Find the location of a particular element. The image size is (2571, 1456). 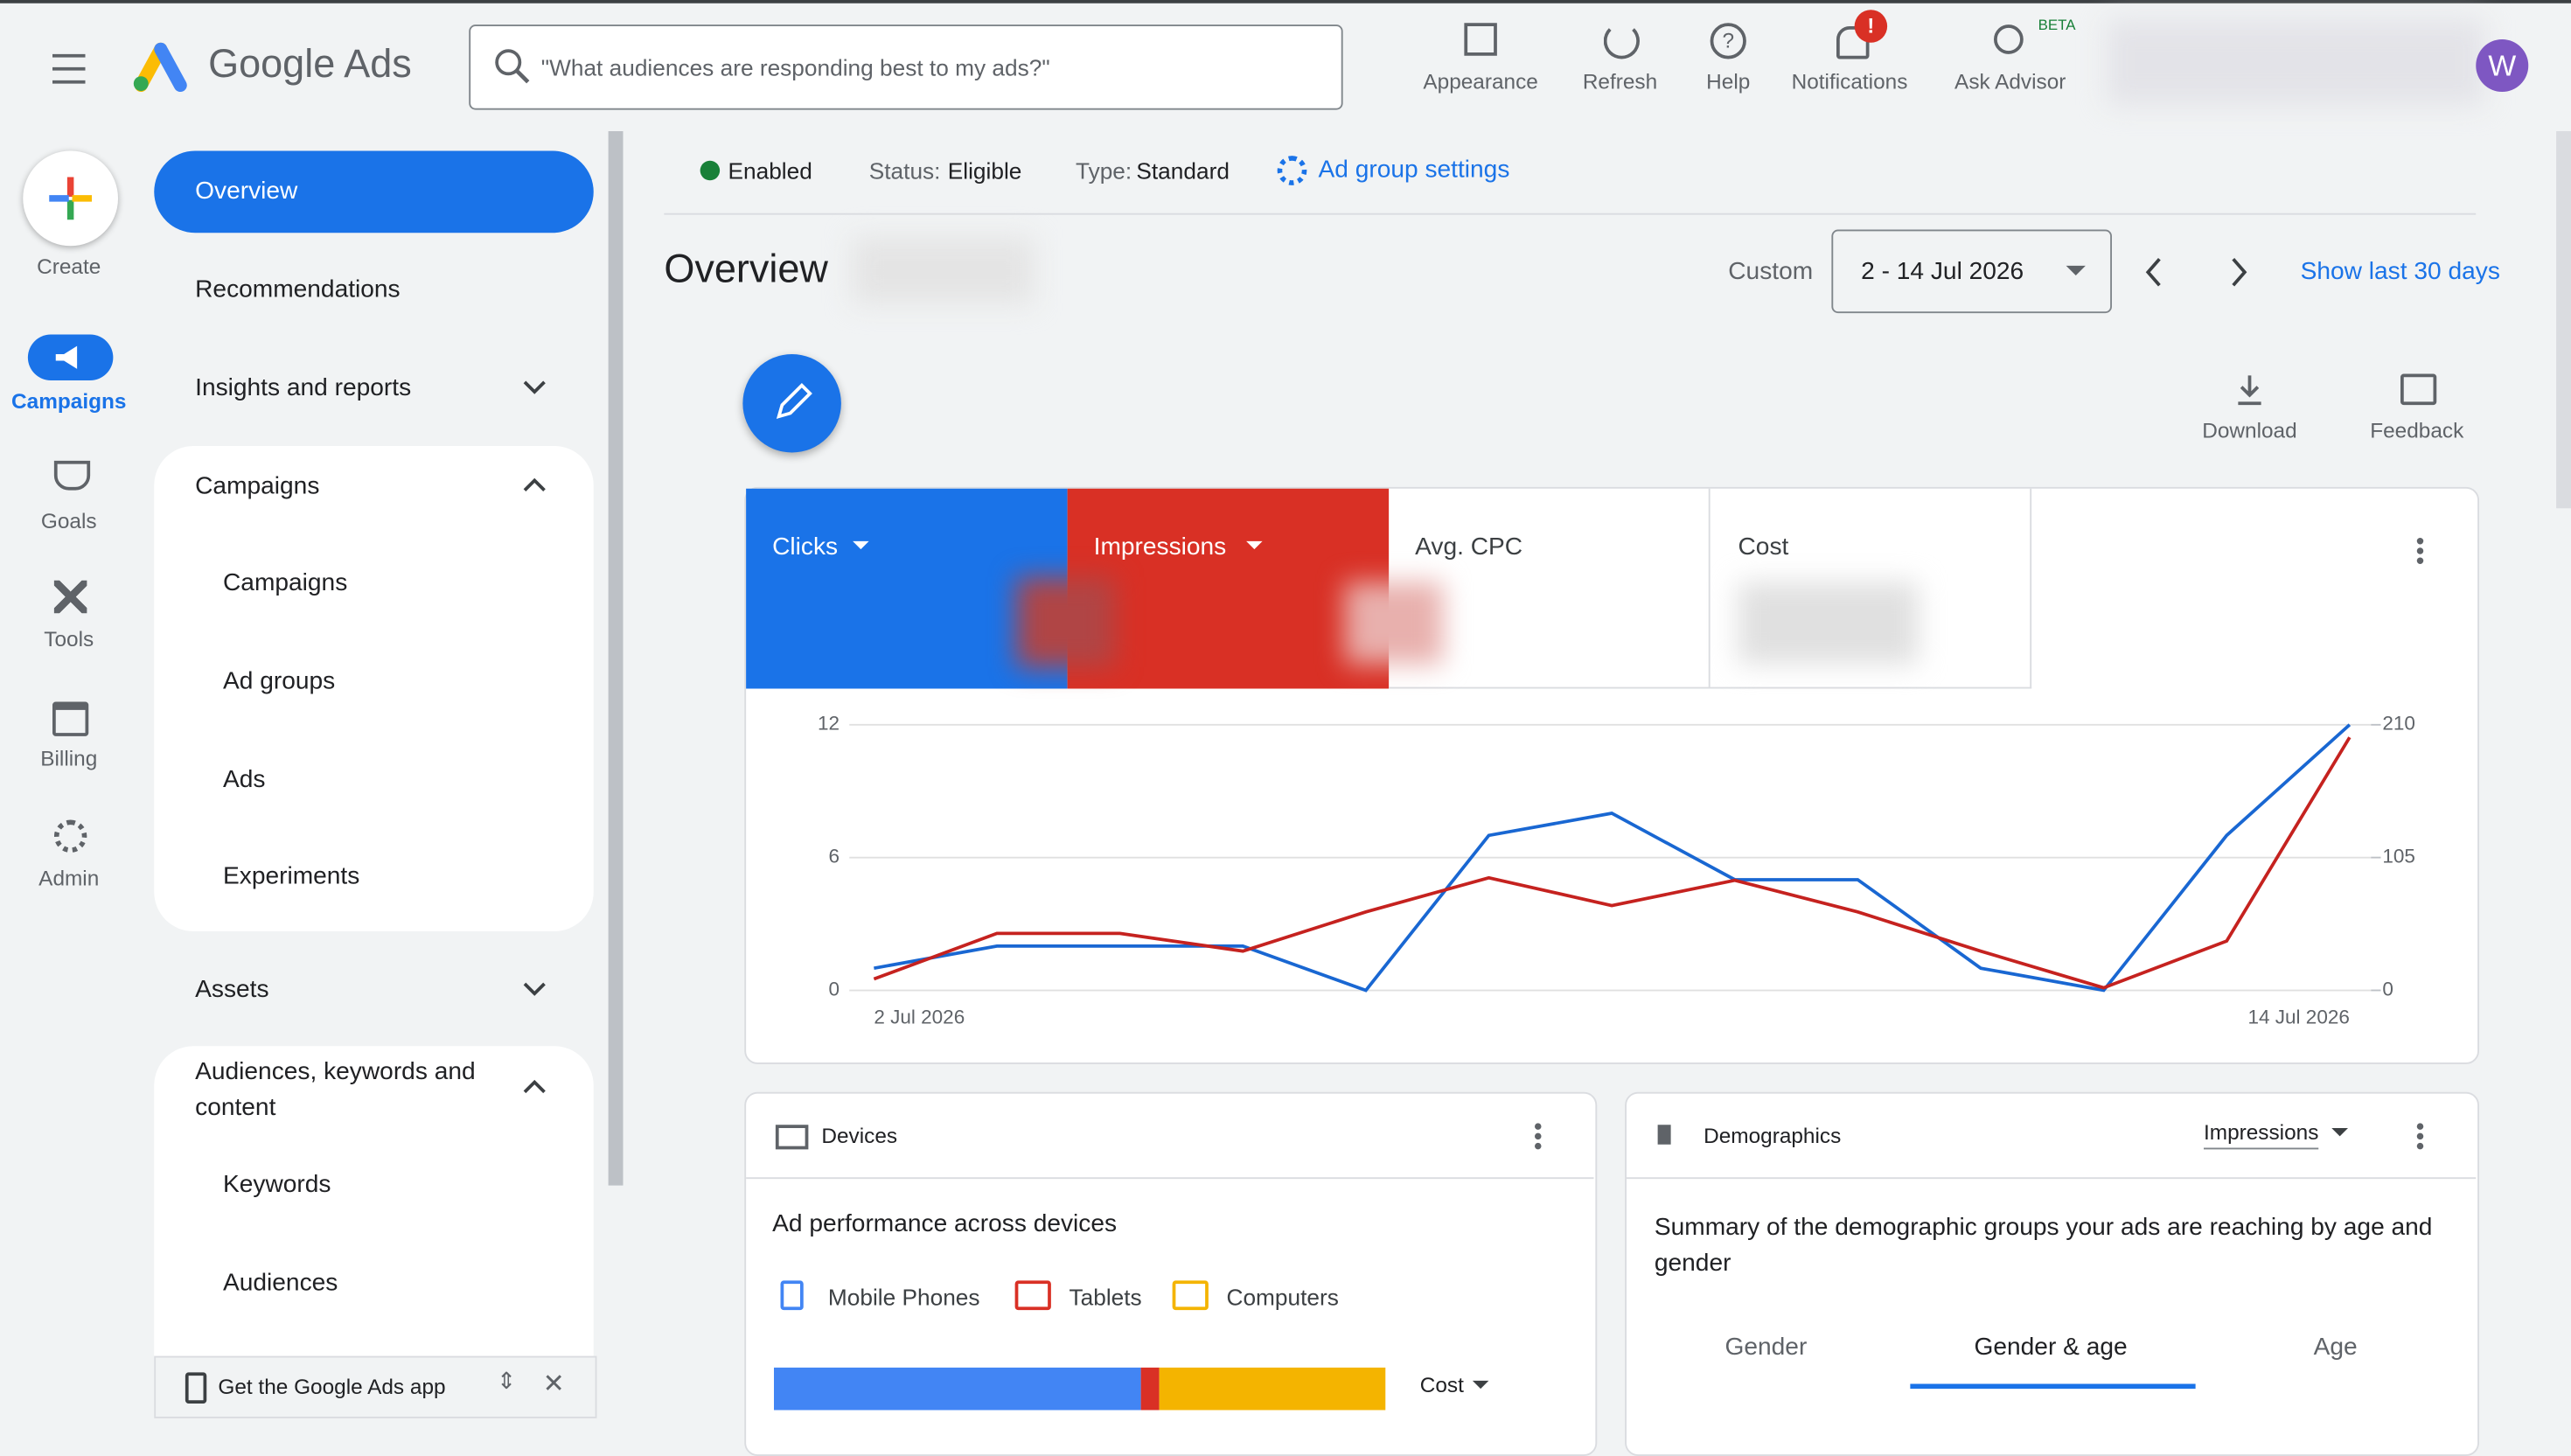

nav-item: Audiences, keywords and content is located at coordinates (335, 1089).